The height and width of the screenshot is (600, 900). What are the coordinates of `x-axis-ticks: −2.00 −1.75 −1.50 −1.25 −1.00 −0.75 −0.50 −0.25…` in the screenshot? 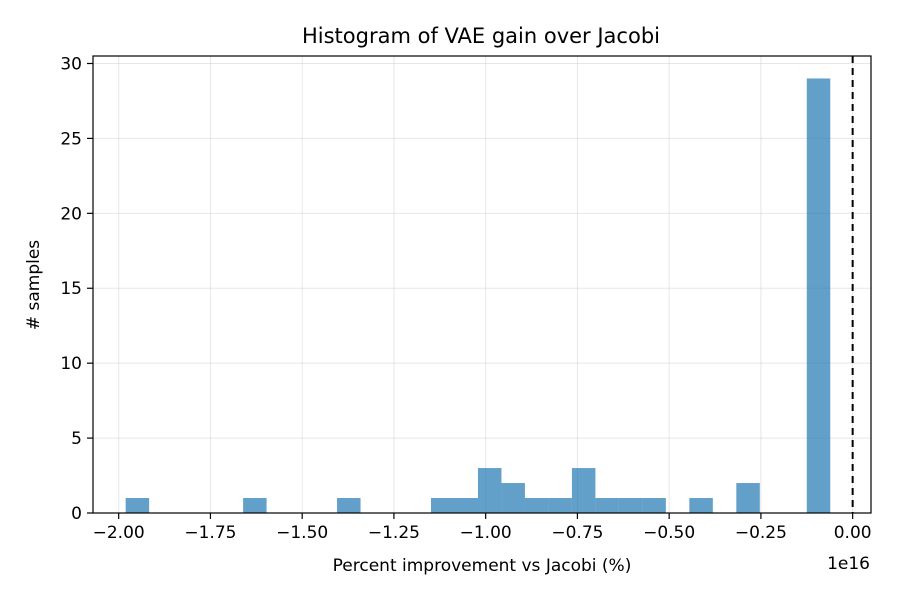 It's located at (482, 528).